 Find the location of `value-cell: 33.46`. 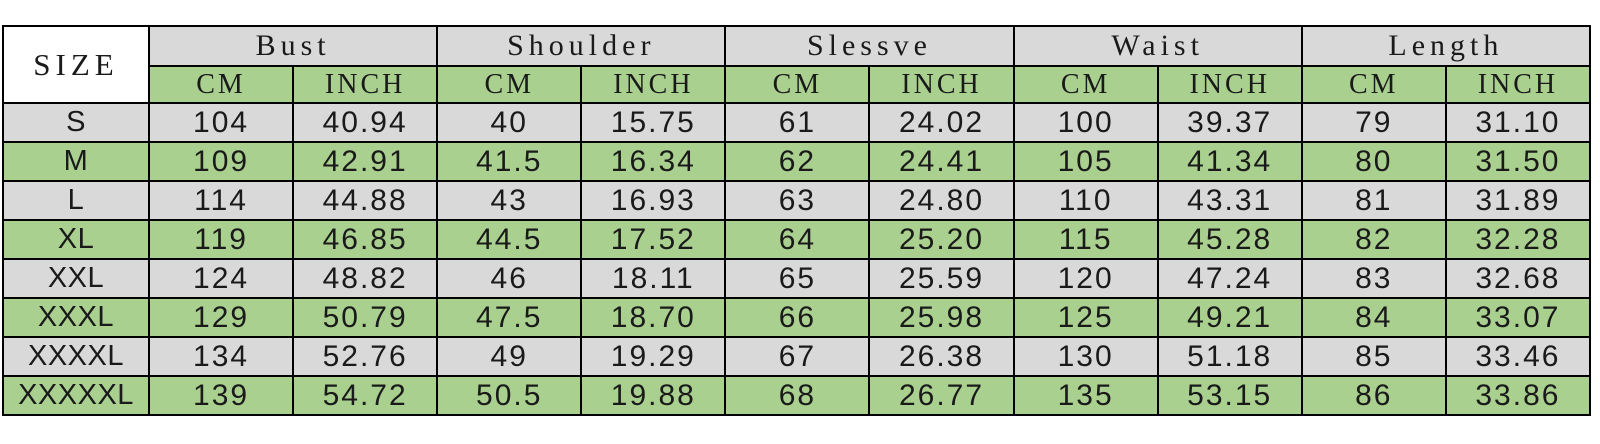

value-cell: 33.46 is located at coordinates (1518, 356).